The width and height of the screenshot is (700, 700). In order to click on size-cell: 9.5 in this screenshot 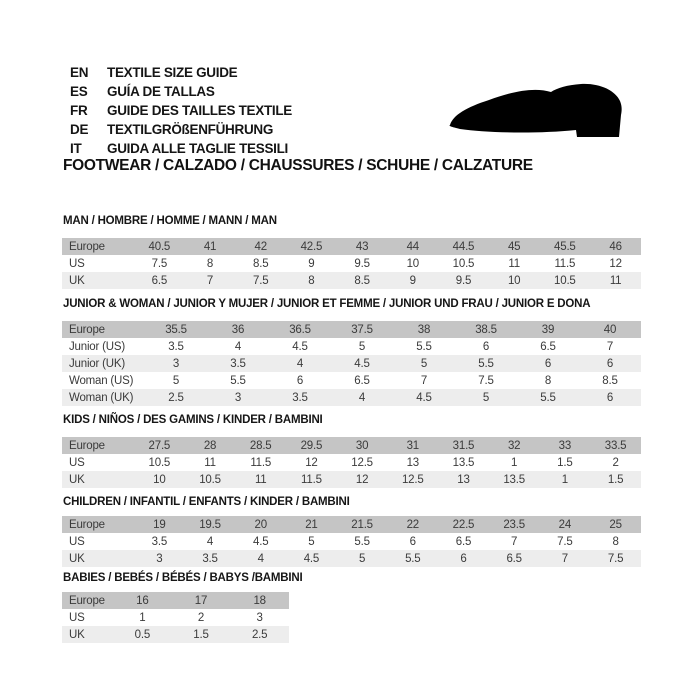, I will do `click(362, 263)`.